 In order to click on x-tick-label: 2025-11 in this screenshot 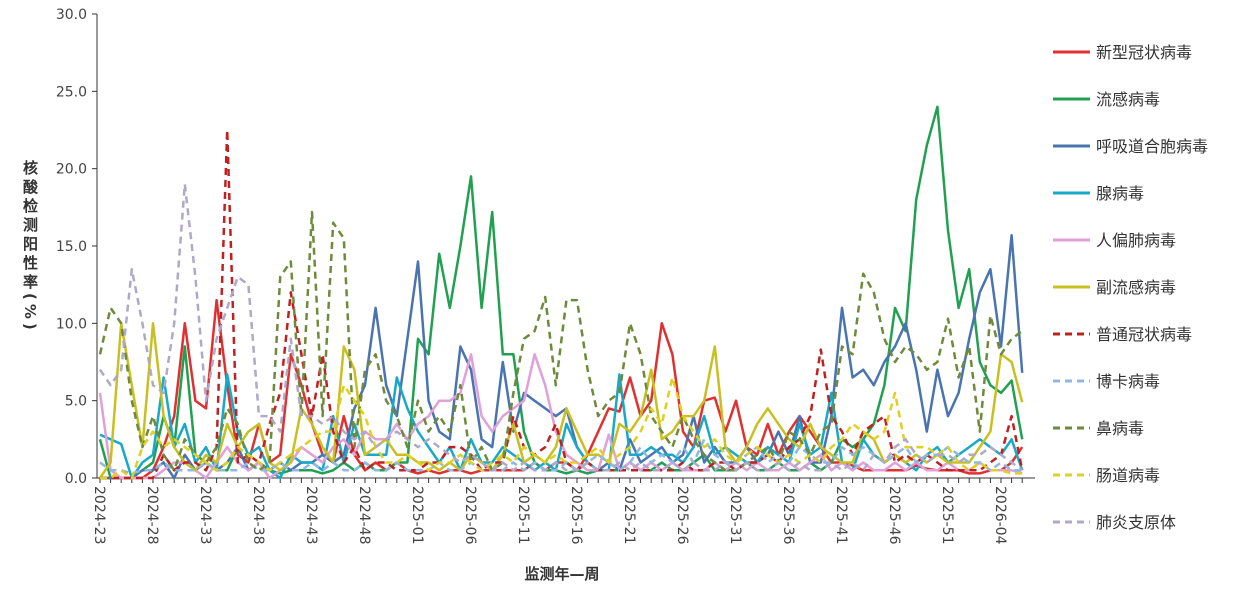, I will do `click(523, 515)`.